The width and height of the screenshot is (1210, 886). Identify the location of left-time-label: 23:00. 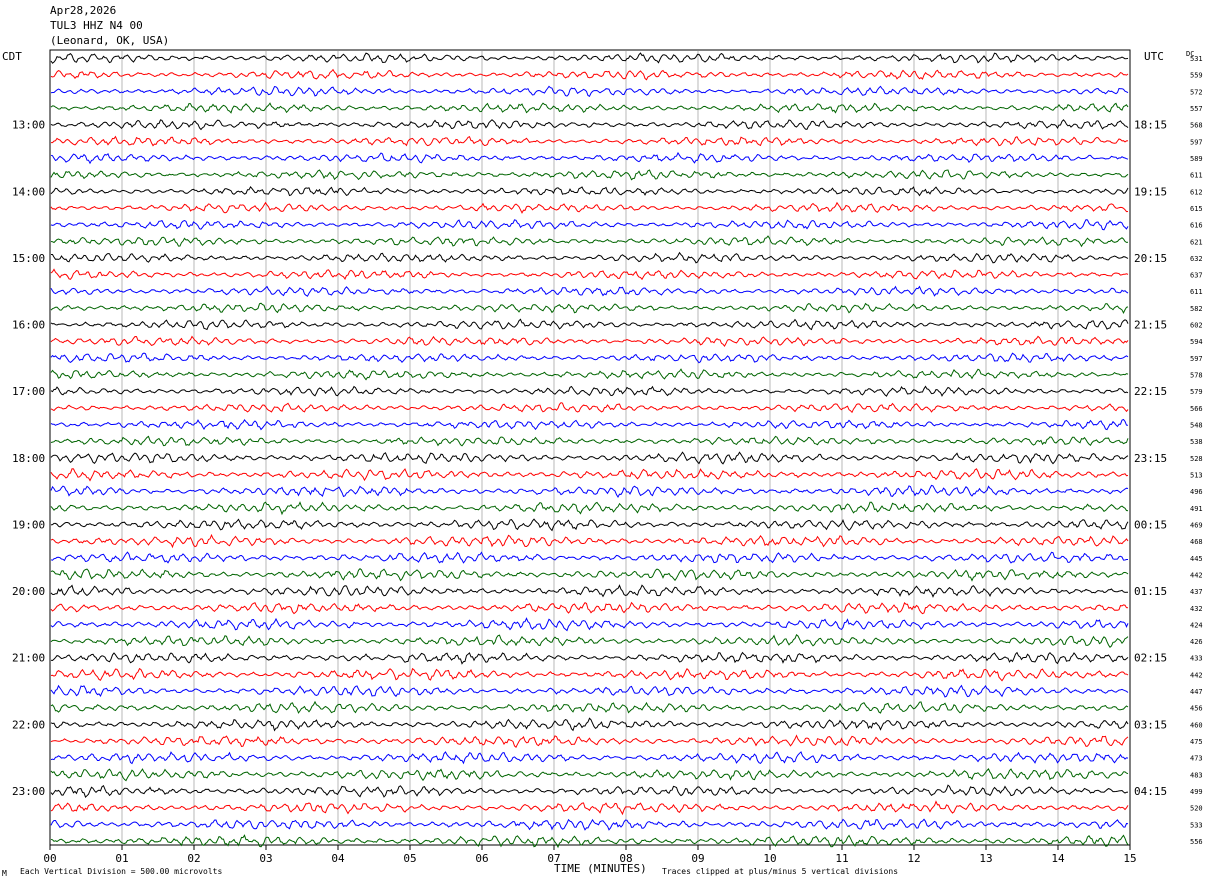
(28, 791).